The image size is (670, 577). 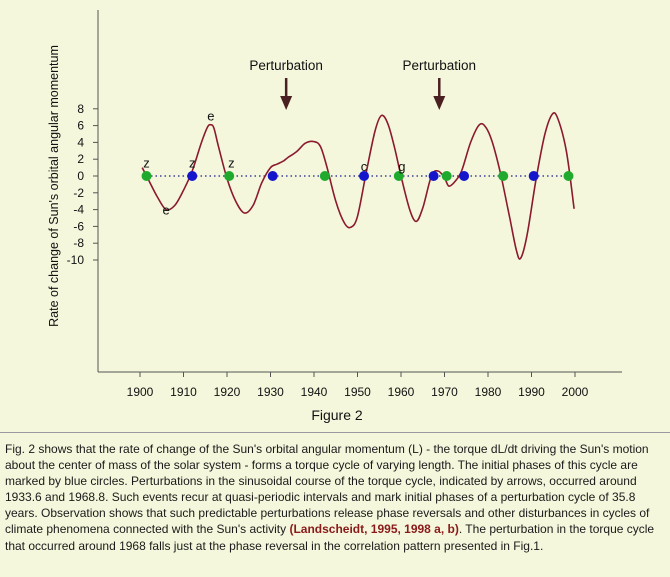 What do you see at coordinates (575, 392) in the screenshot?
I see `x-tick-label: 2000` at bounding box center [575, 392].